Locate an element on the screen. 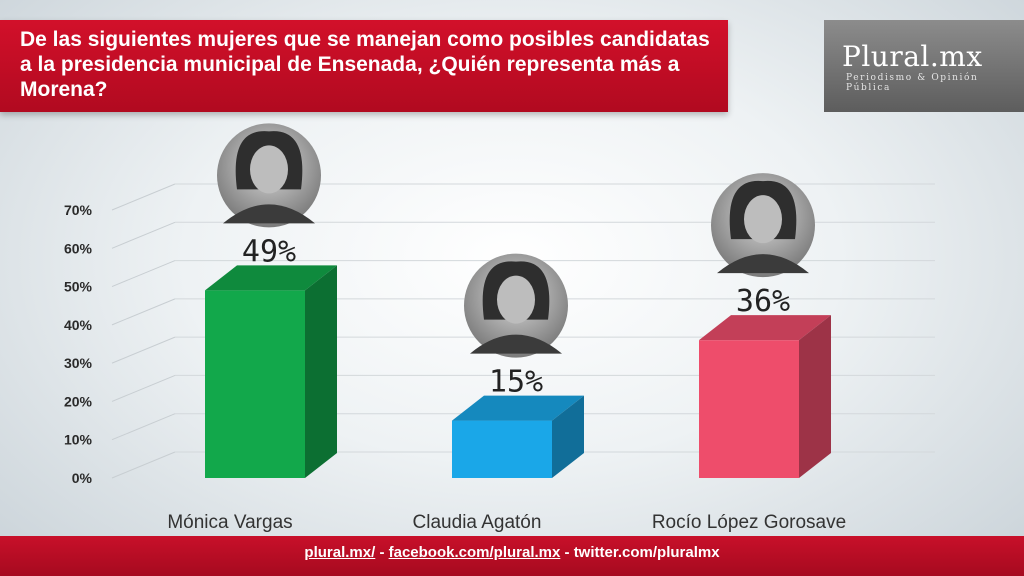 The image size is (1024, 576). y-tick-label: 60% is located at coordinates (78, 248).